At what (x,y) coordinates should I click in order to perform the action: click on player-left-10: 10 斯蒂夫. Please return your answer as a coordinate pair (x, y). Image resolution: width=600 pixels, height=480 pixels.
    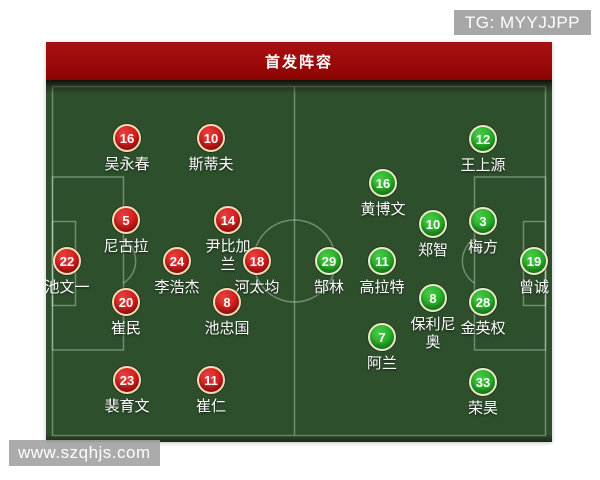
    Looking at the image, I should click on (211, 149).